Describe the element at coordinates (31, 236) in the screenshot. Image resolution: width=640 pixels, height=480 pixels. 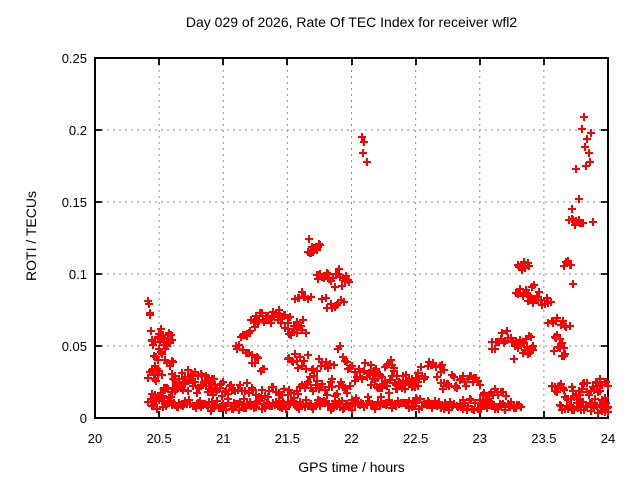
I see `y-axis-label: ROTI / TECUs` at that location.